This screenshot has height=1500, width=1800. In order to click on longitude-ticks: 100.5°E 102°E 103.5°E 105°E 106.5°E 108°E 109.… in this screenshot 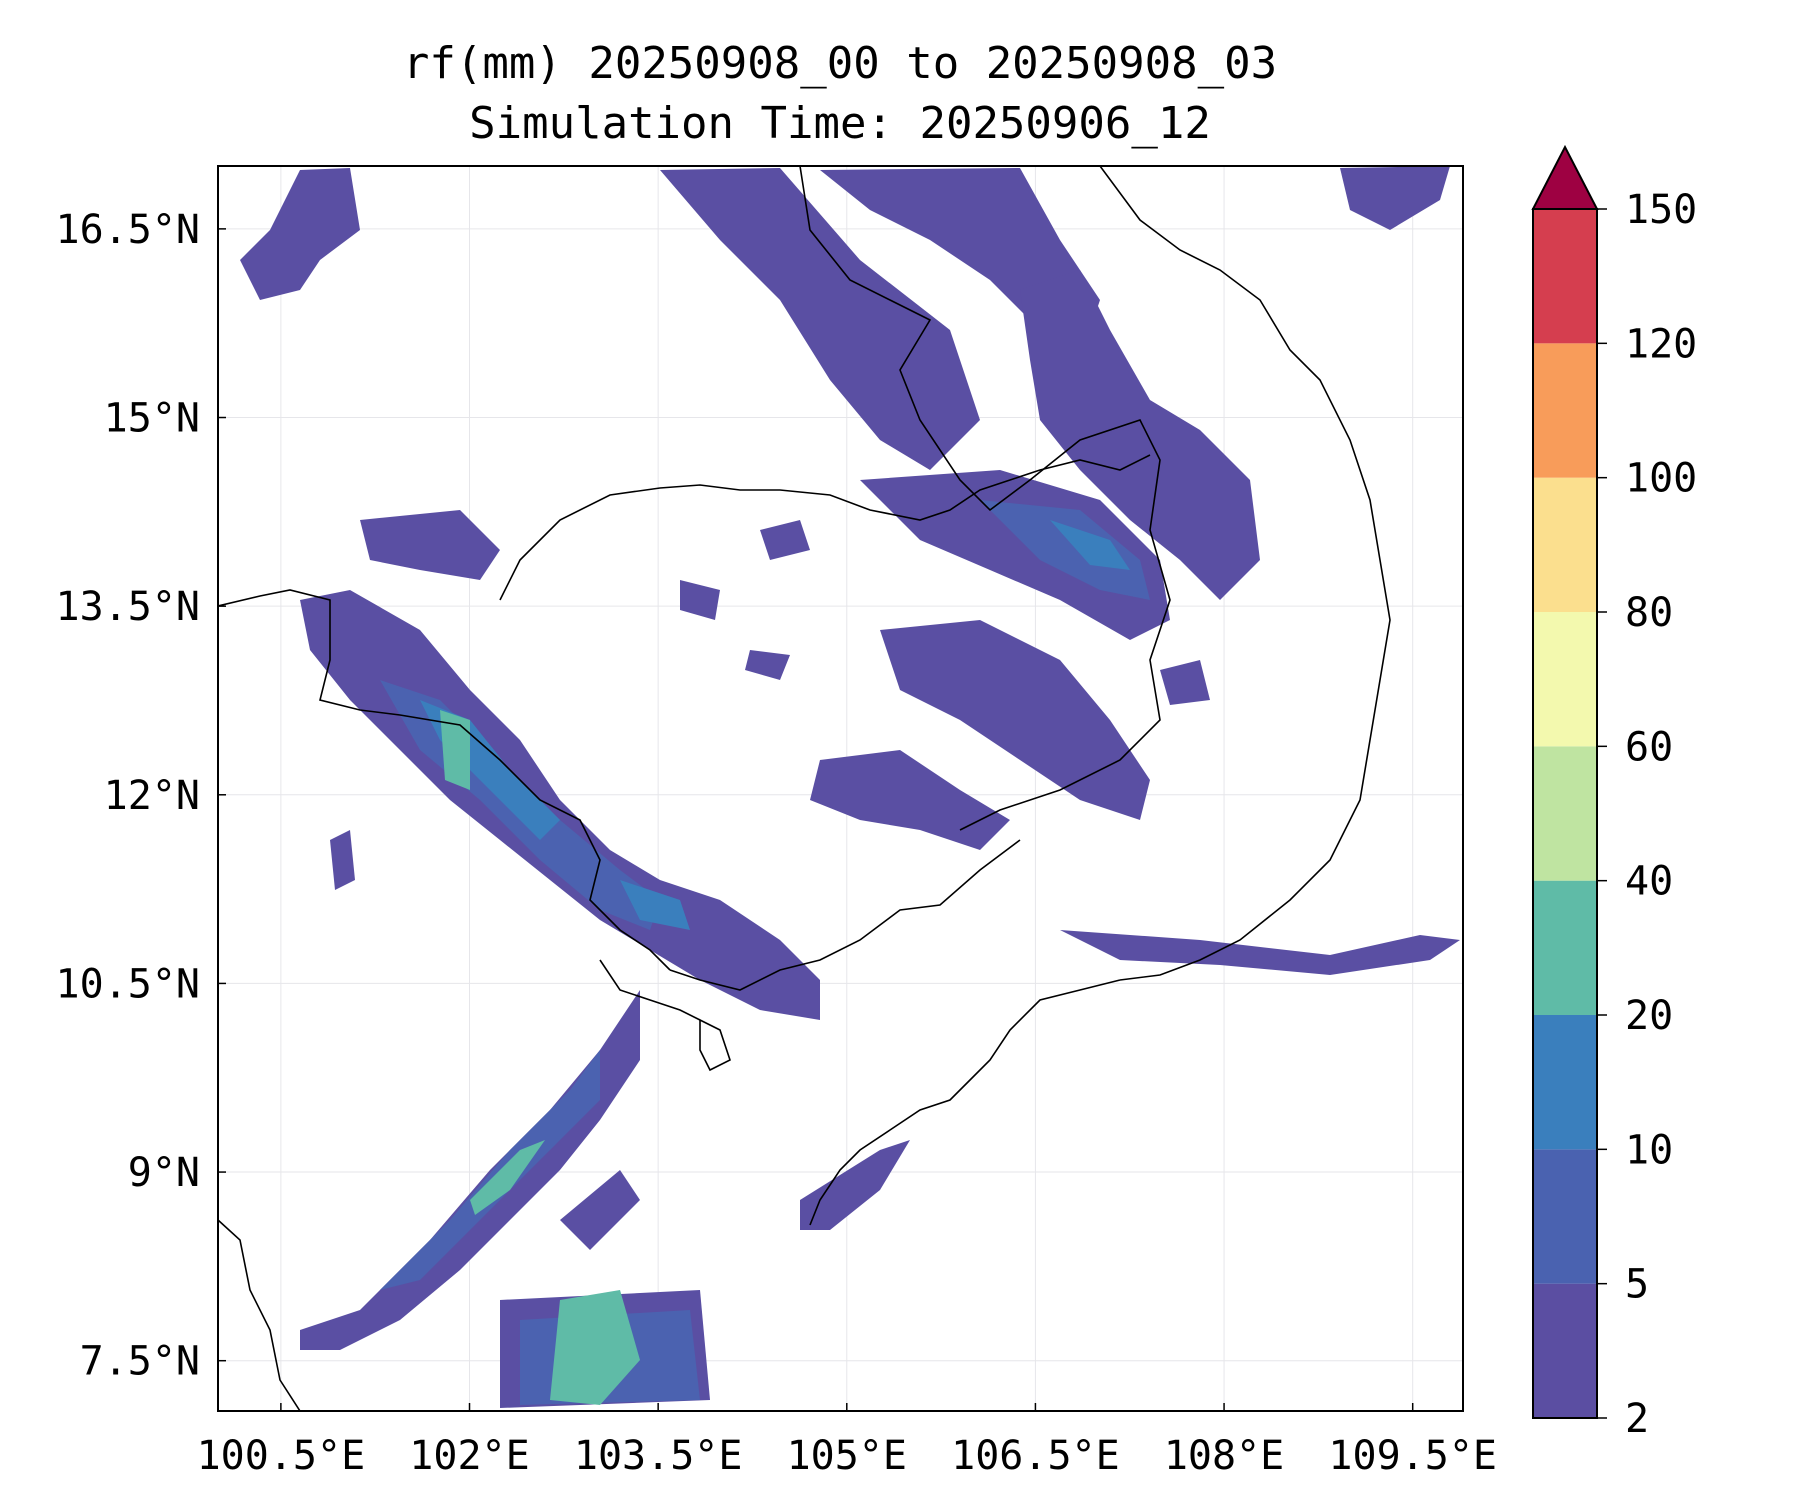, I will do `click(847, 1441)`.